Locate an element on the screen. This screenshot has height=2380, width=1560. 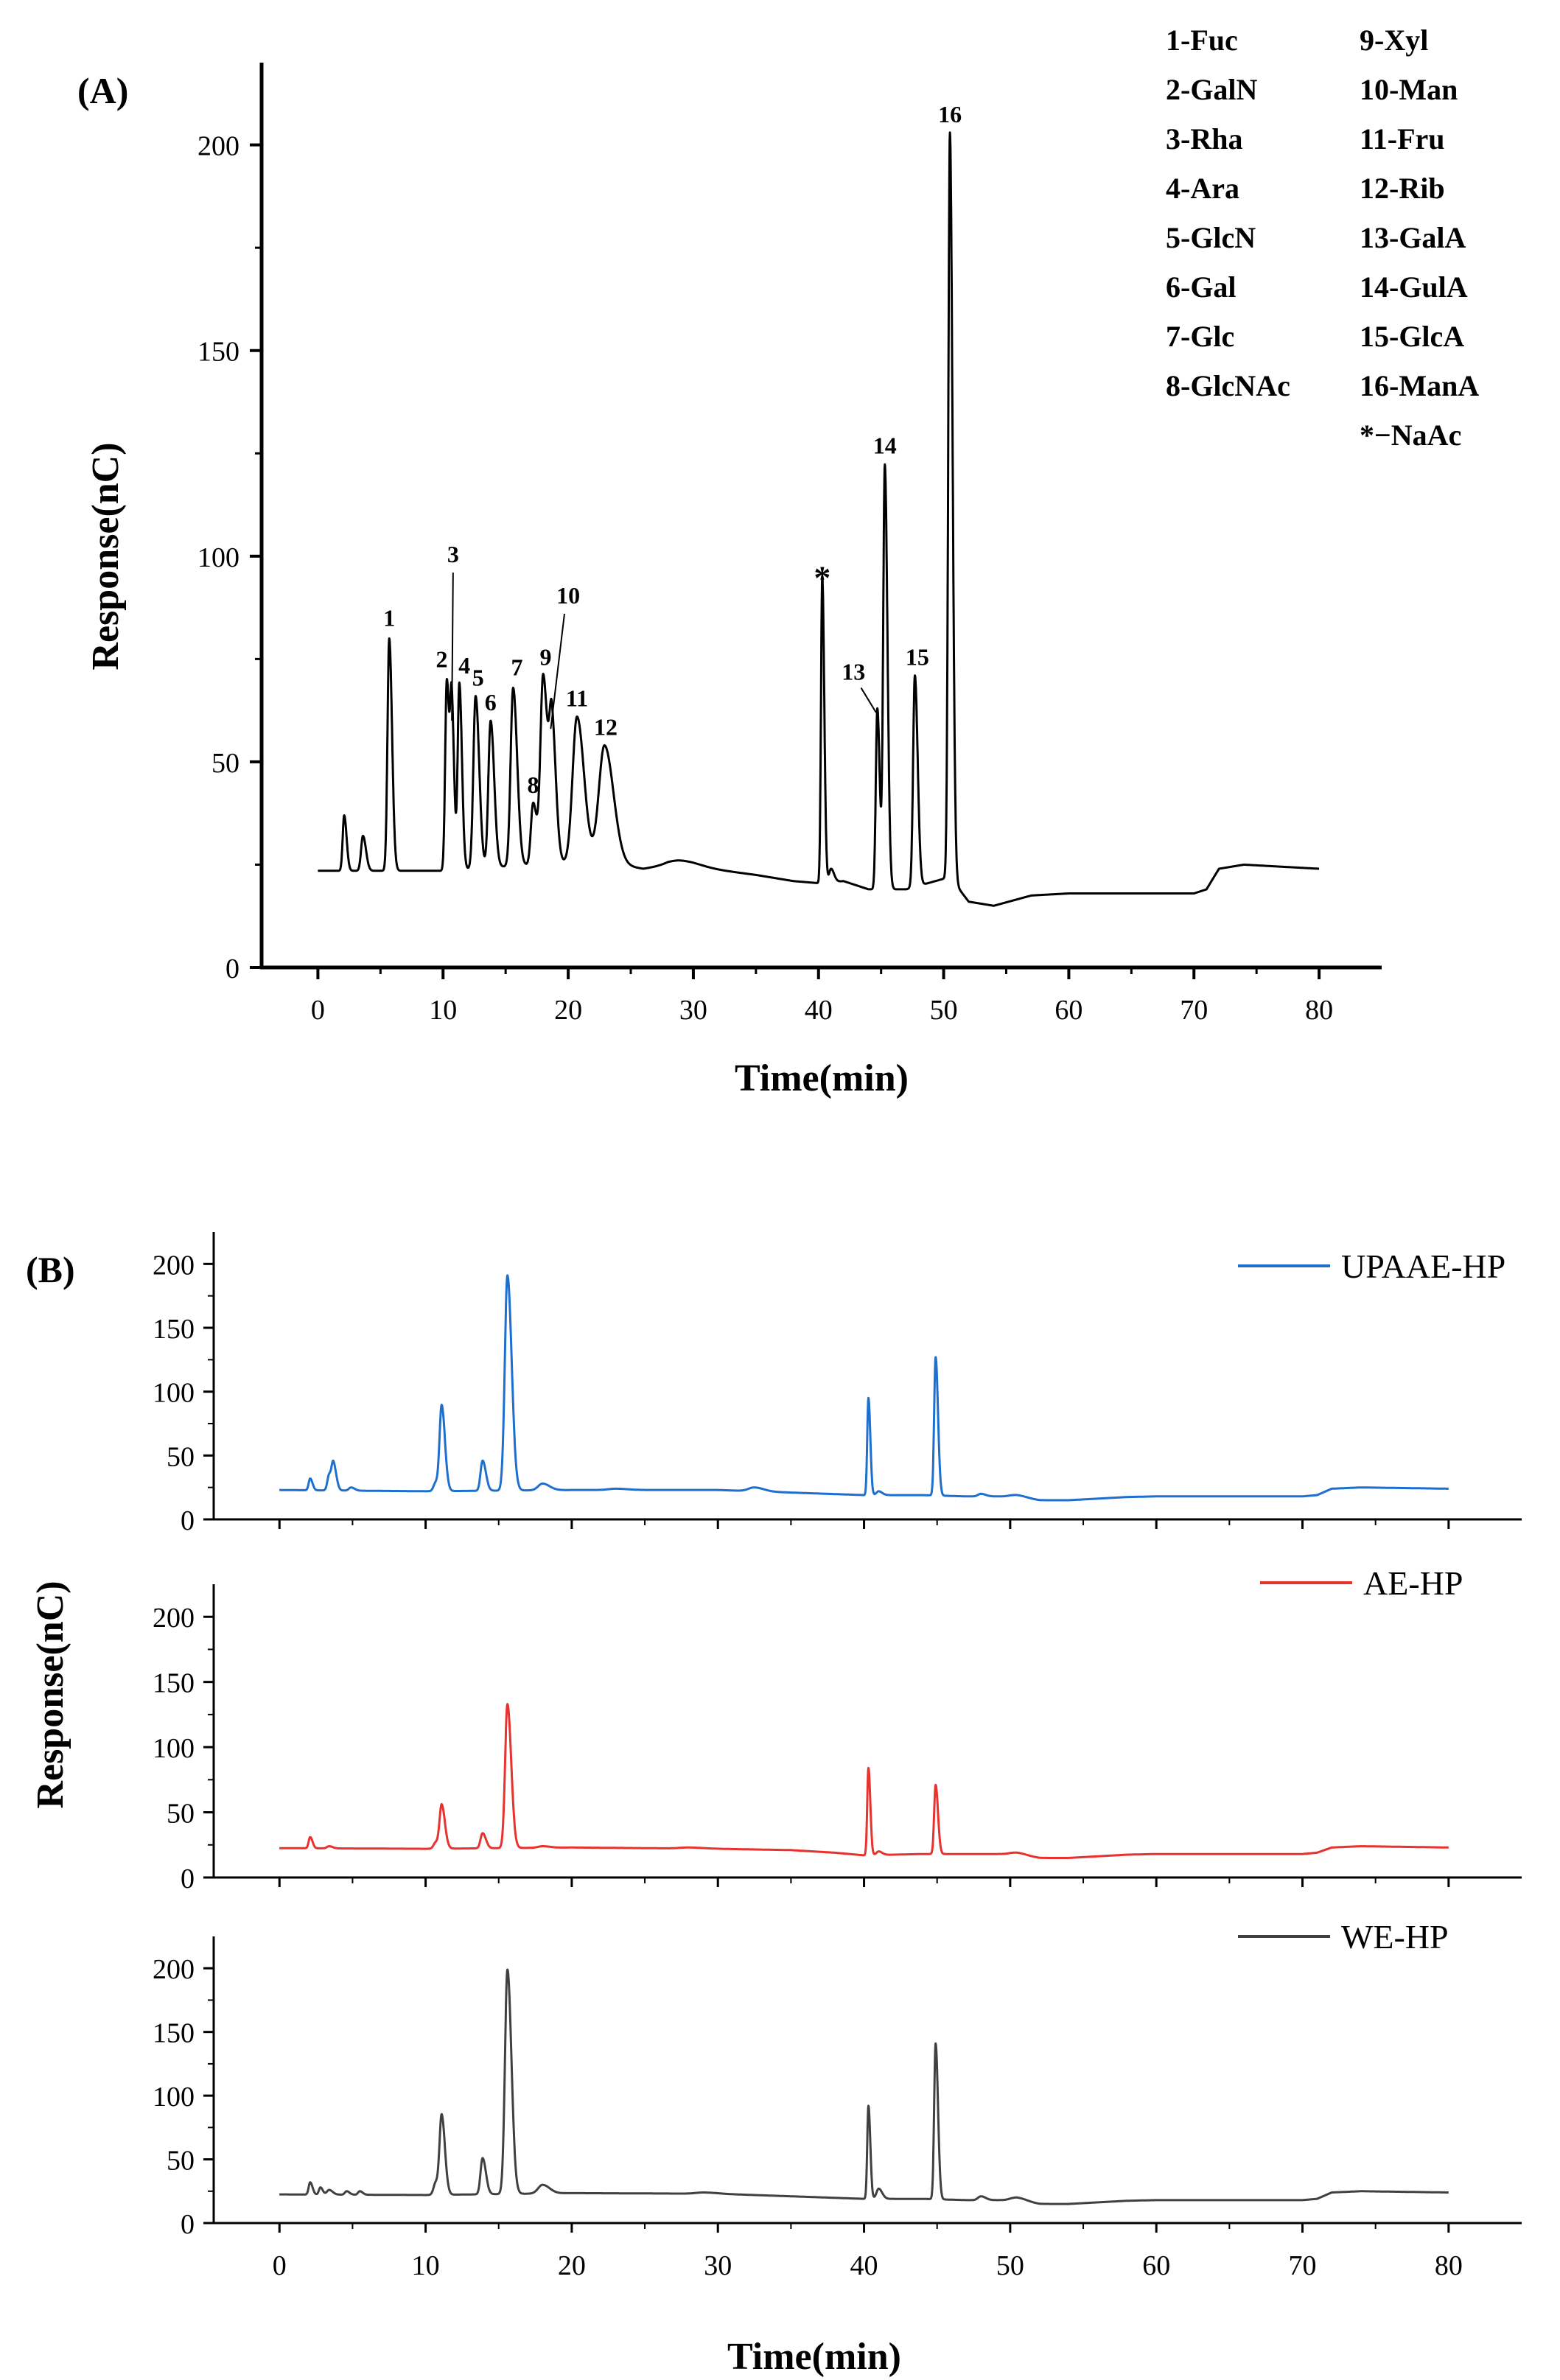
panel-a-x-tick-label: 30 is located at coordinates (693, 1010).